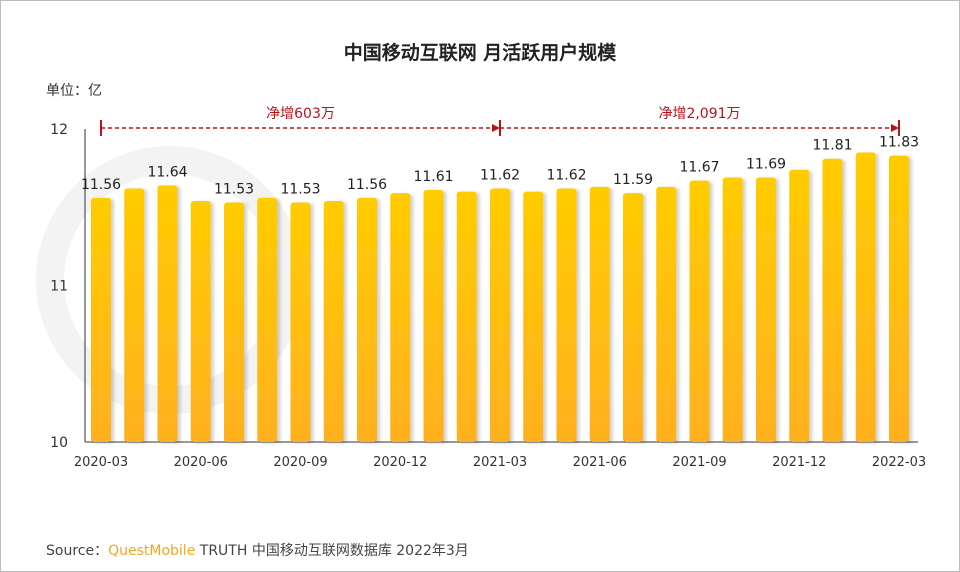 The image size is (960, 572). I want to click on x-tick-label: 2021-03, so click(500, 462).